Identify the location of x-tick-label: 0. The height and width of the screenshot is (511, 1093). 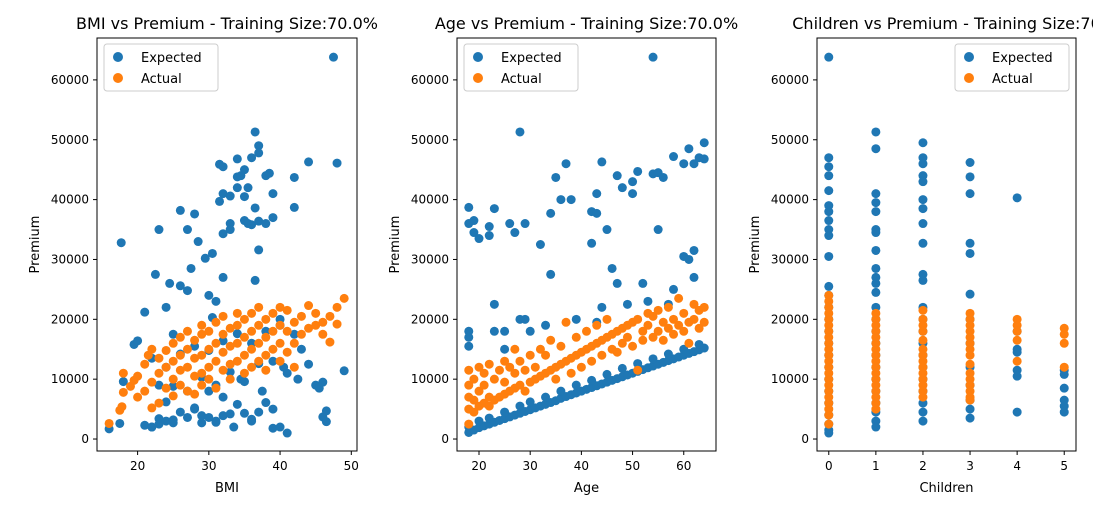
(829, 466).